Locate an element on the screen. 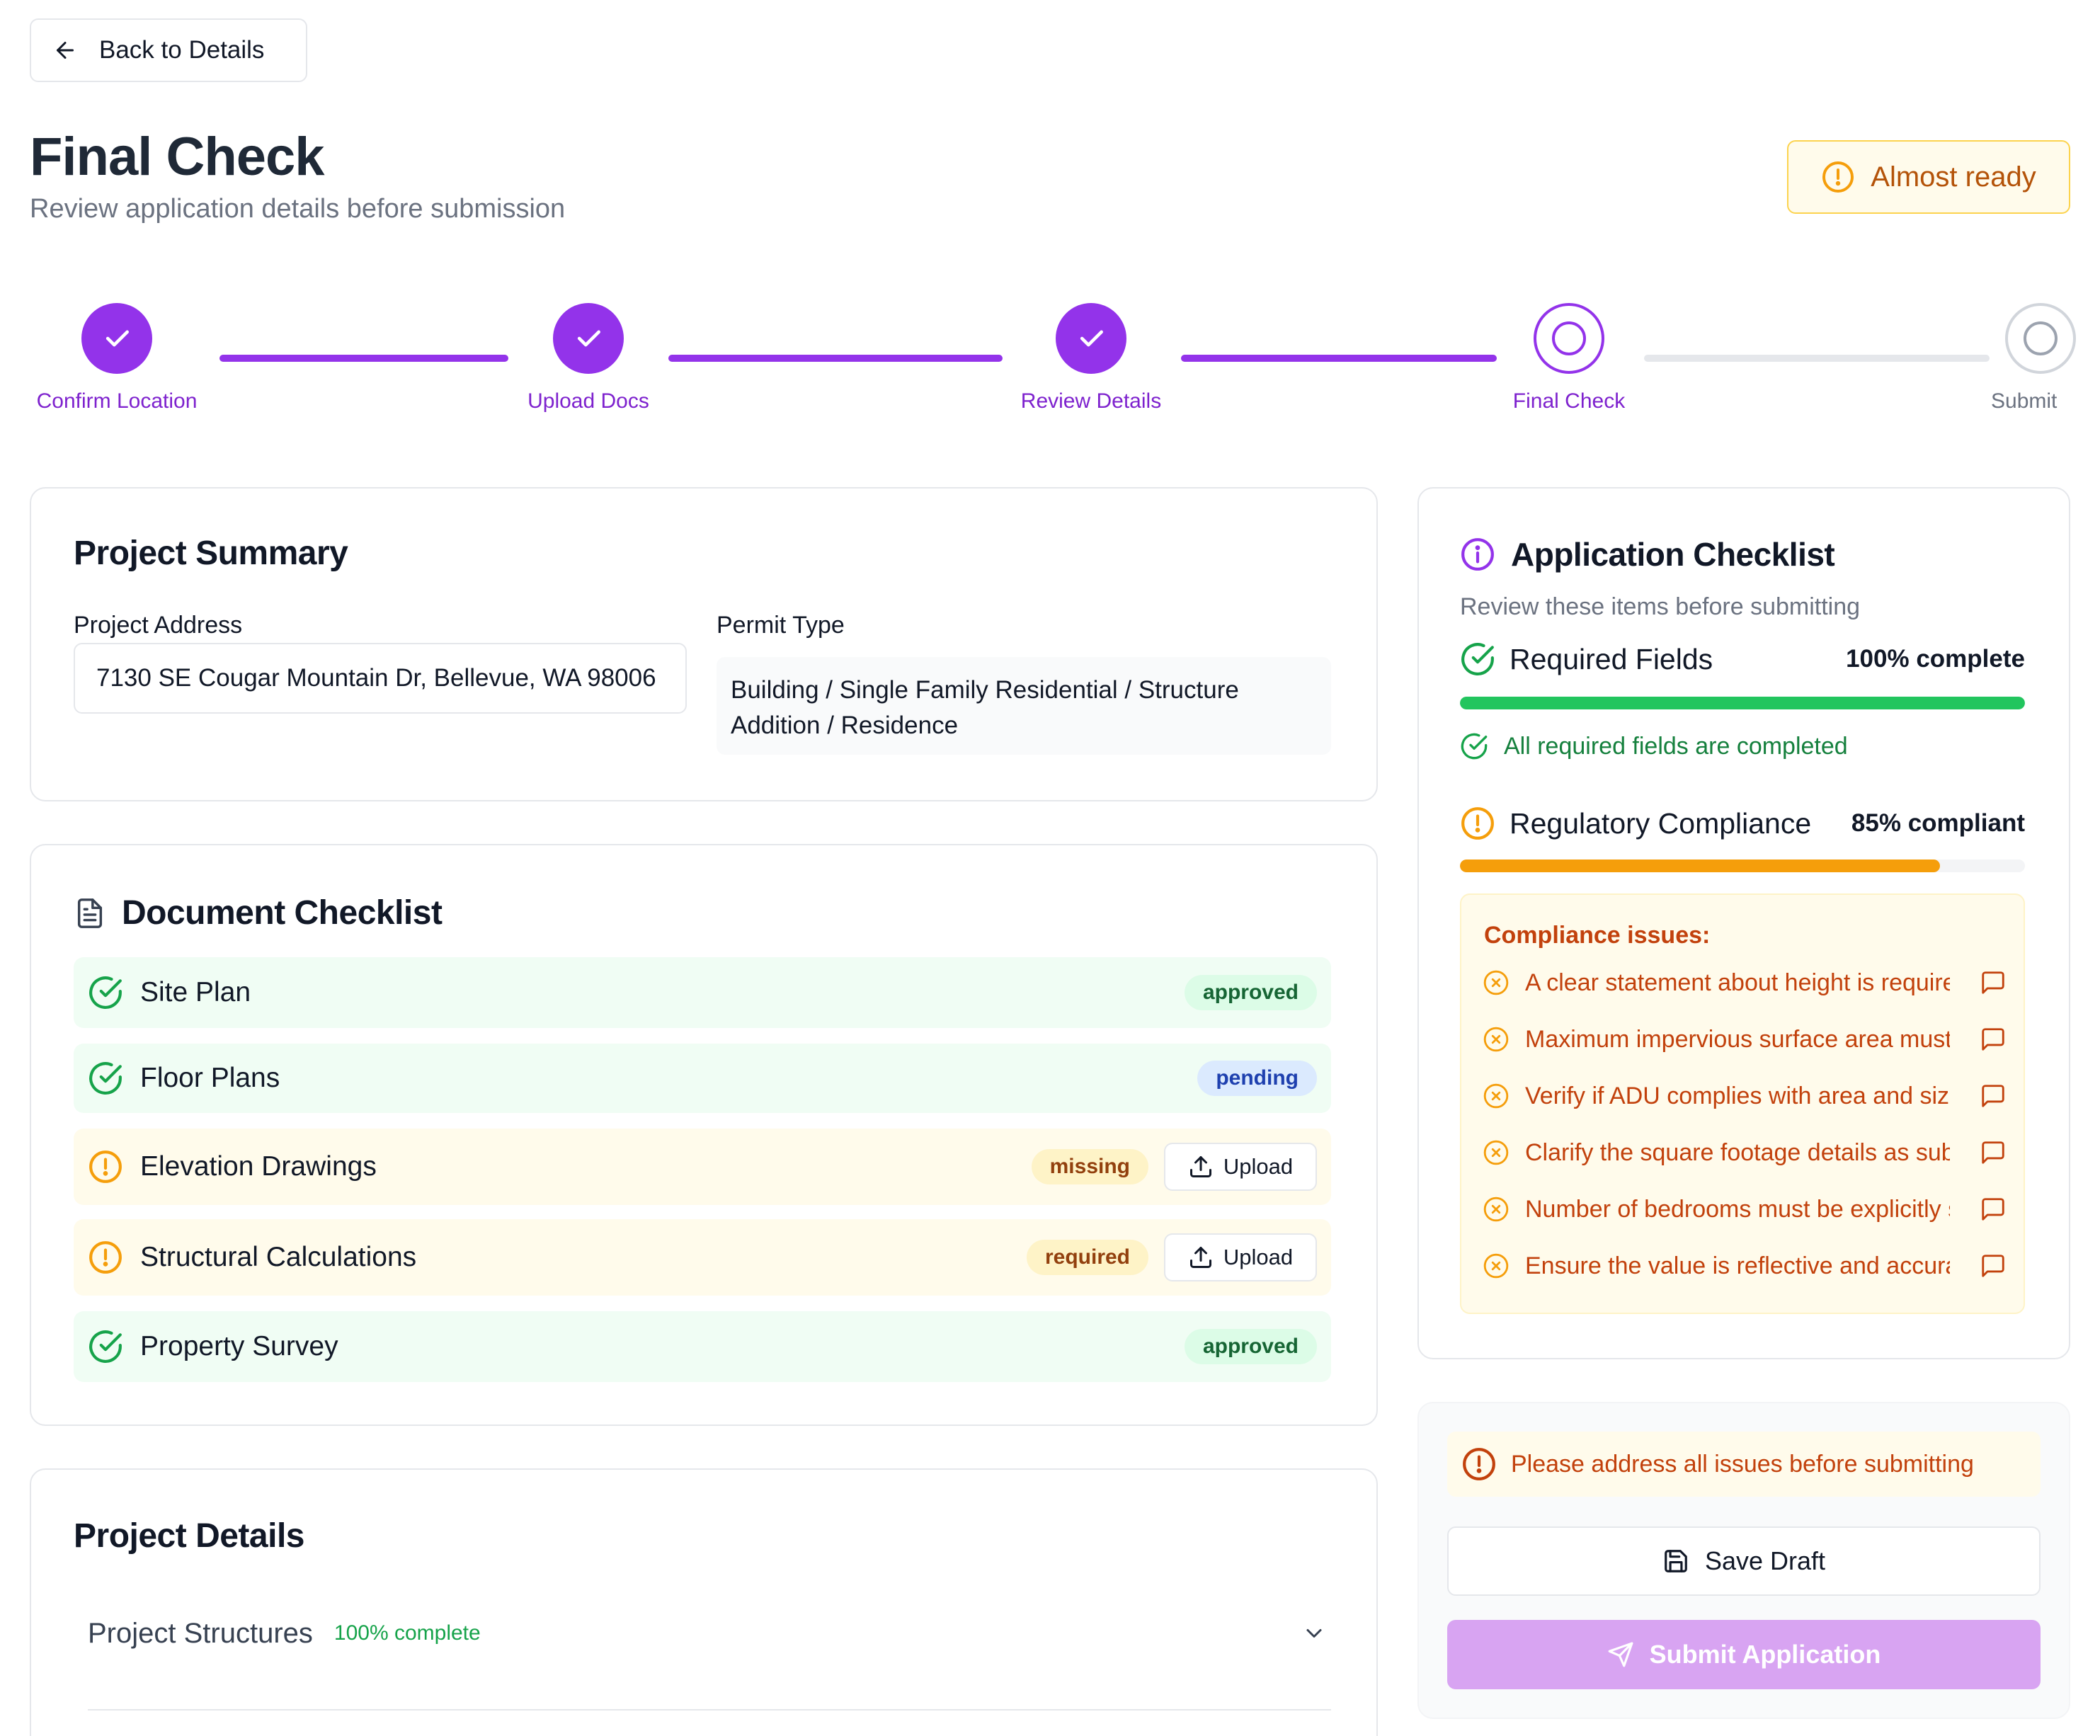  upload-icon is located at coordinates (1200, 1166).